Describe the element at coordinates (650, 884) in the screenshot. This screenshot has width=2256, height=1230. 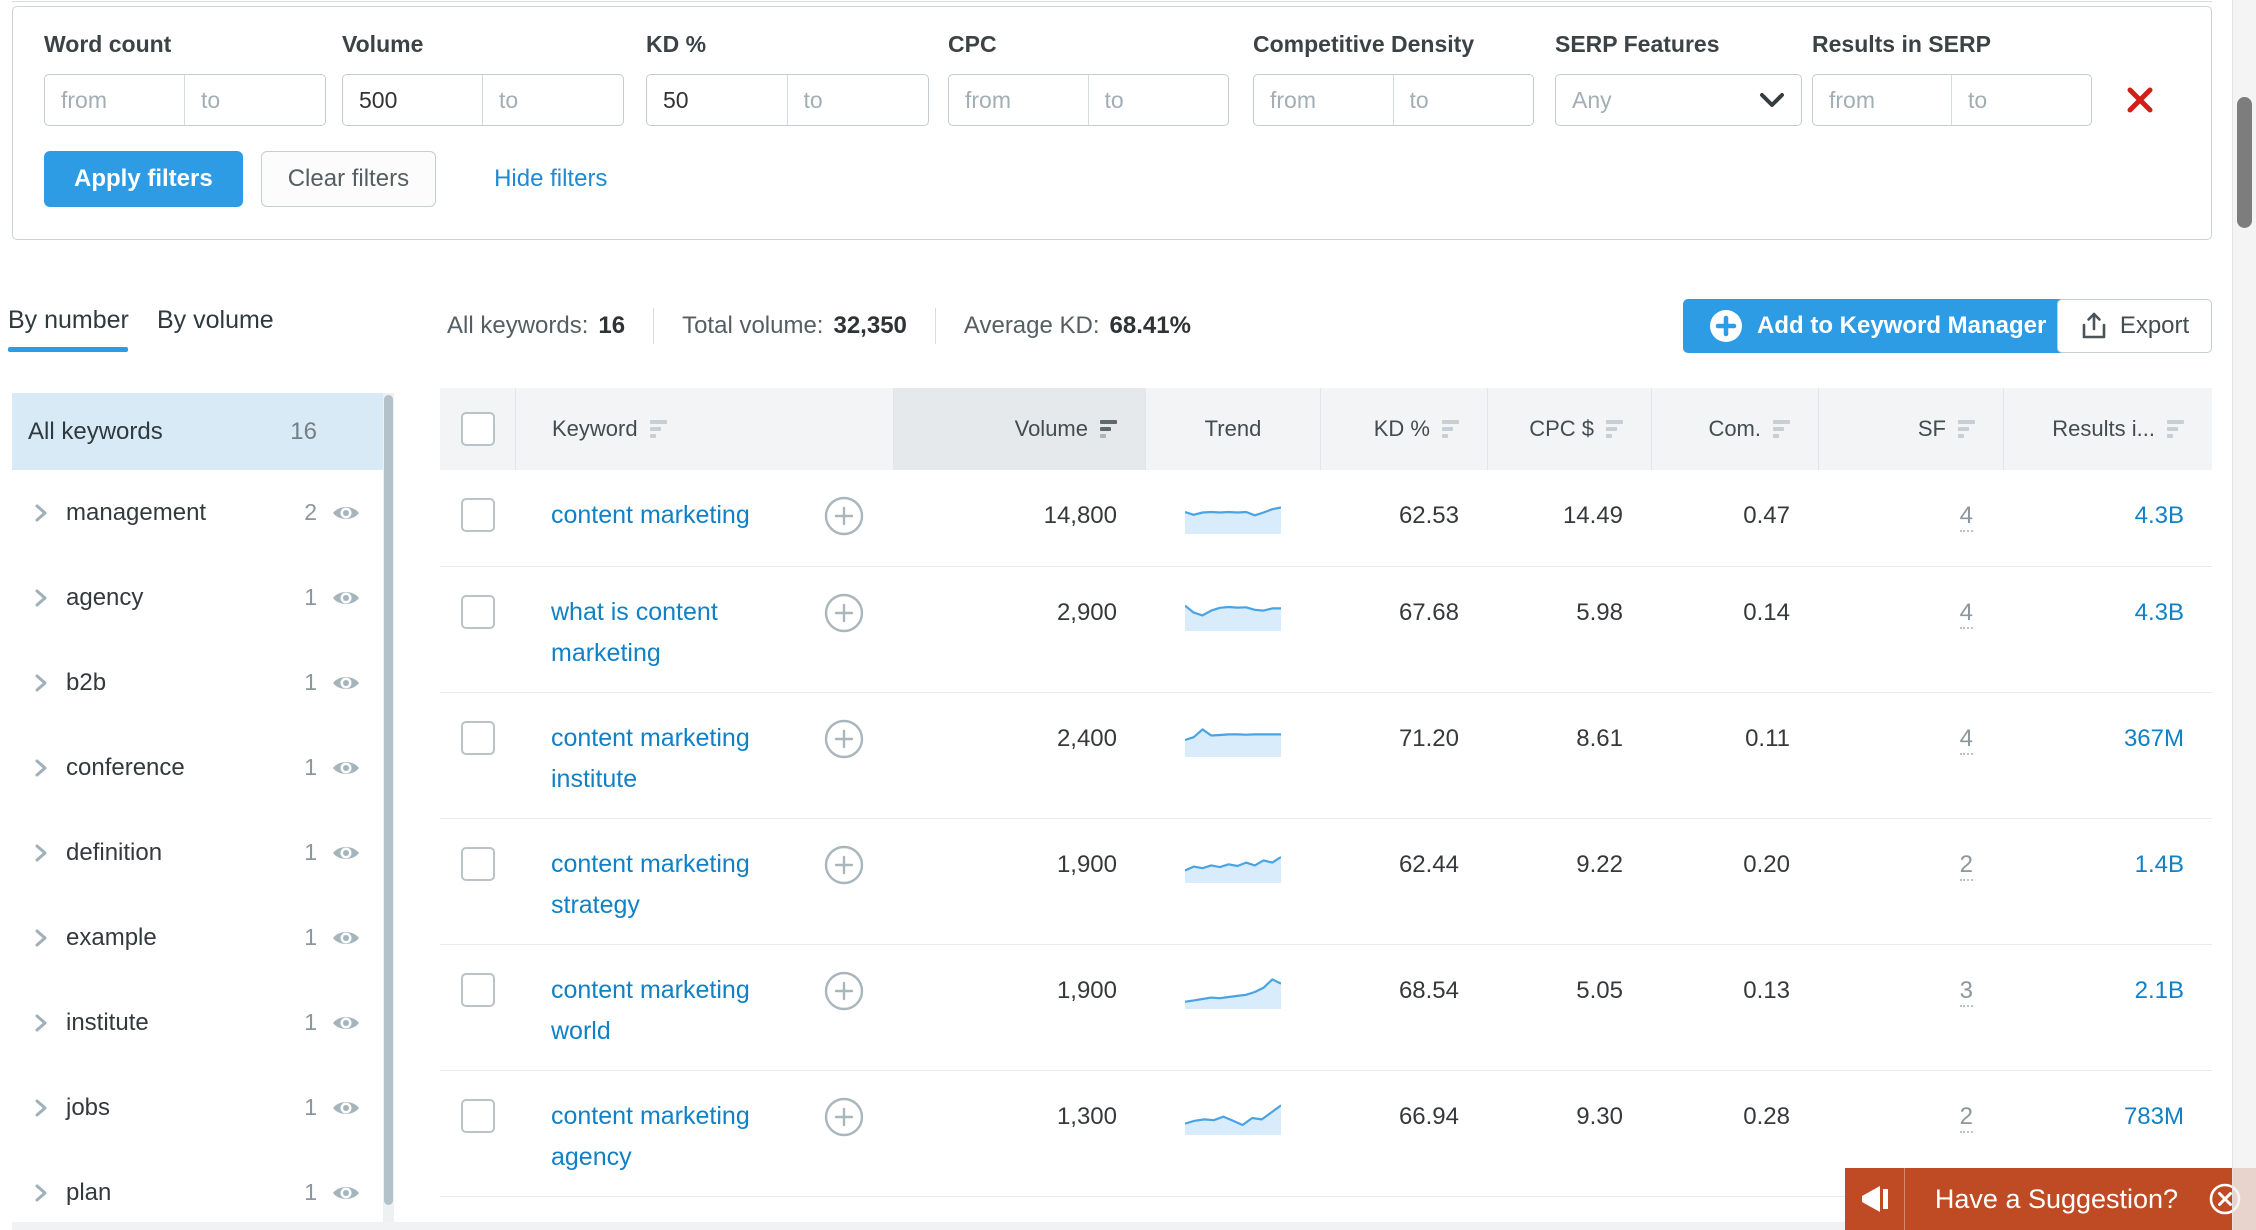
I see `keyword-link: content marketing strategy` at that location.